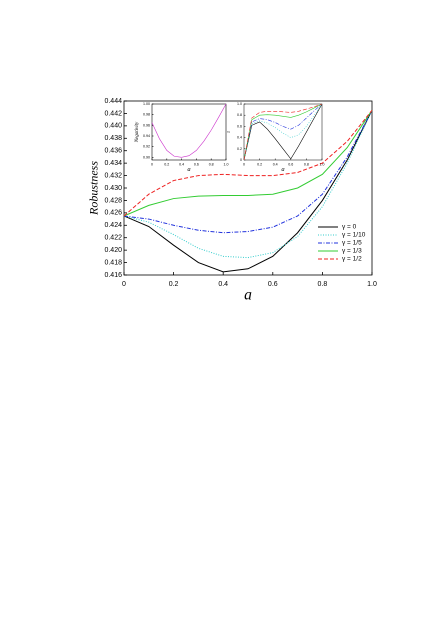  Describe the element at coordinates (113, 275) in the screenshot. I see `y-tick-label: 0.416` at that location.